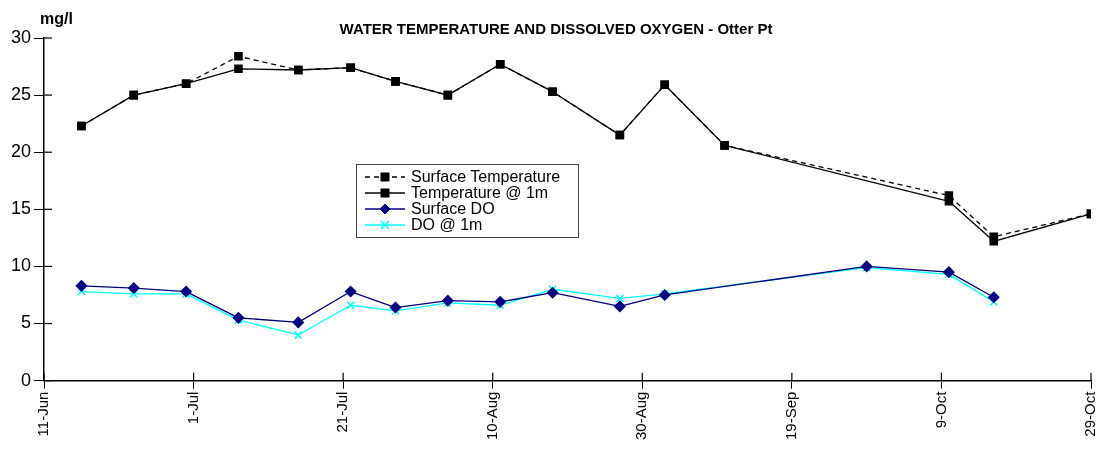  I want to click on x-tick-label: 1-Jul, so click(192, 408).